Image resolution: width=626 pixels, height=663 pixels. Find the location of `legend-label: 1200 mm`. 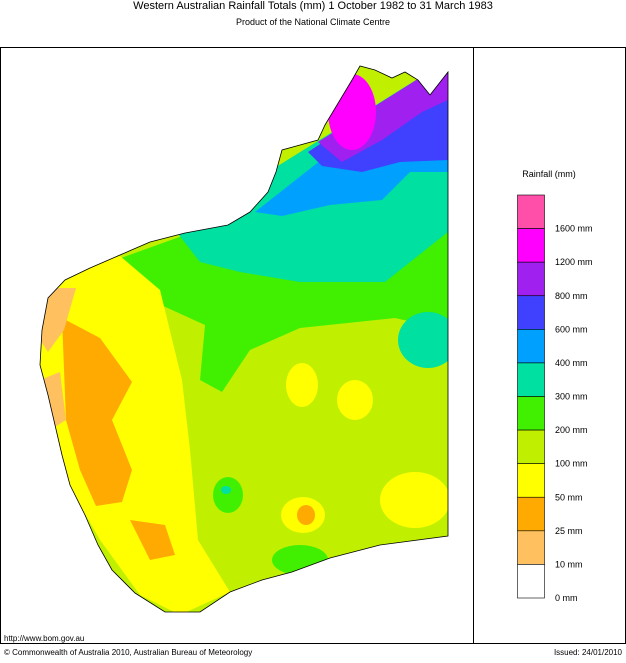

legend-label: 1200 mm is located at coordinates (574, 262).